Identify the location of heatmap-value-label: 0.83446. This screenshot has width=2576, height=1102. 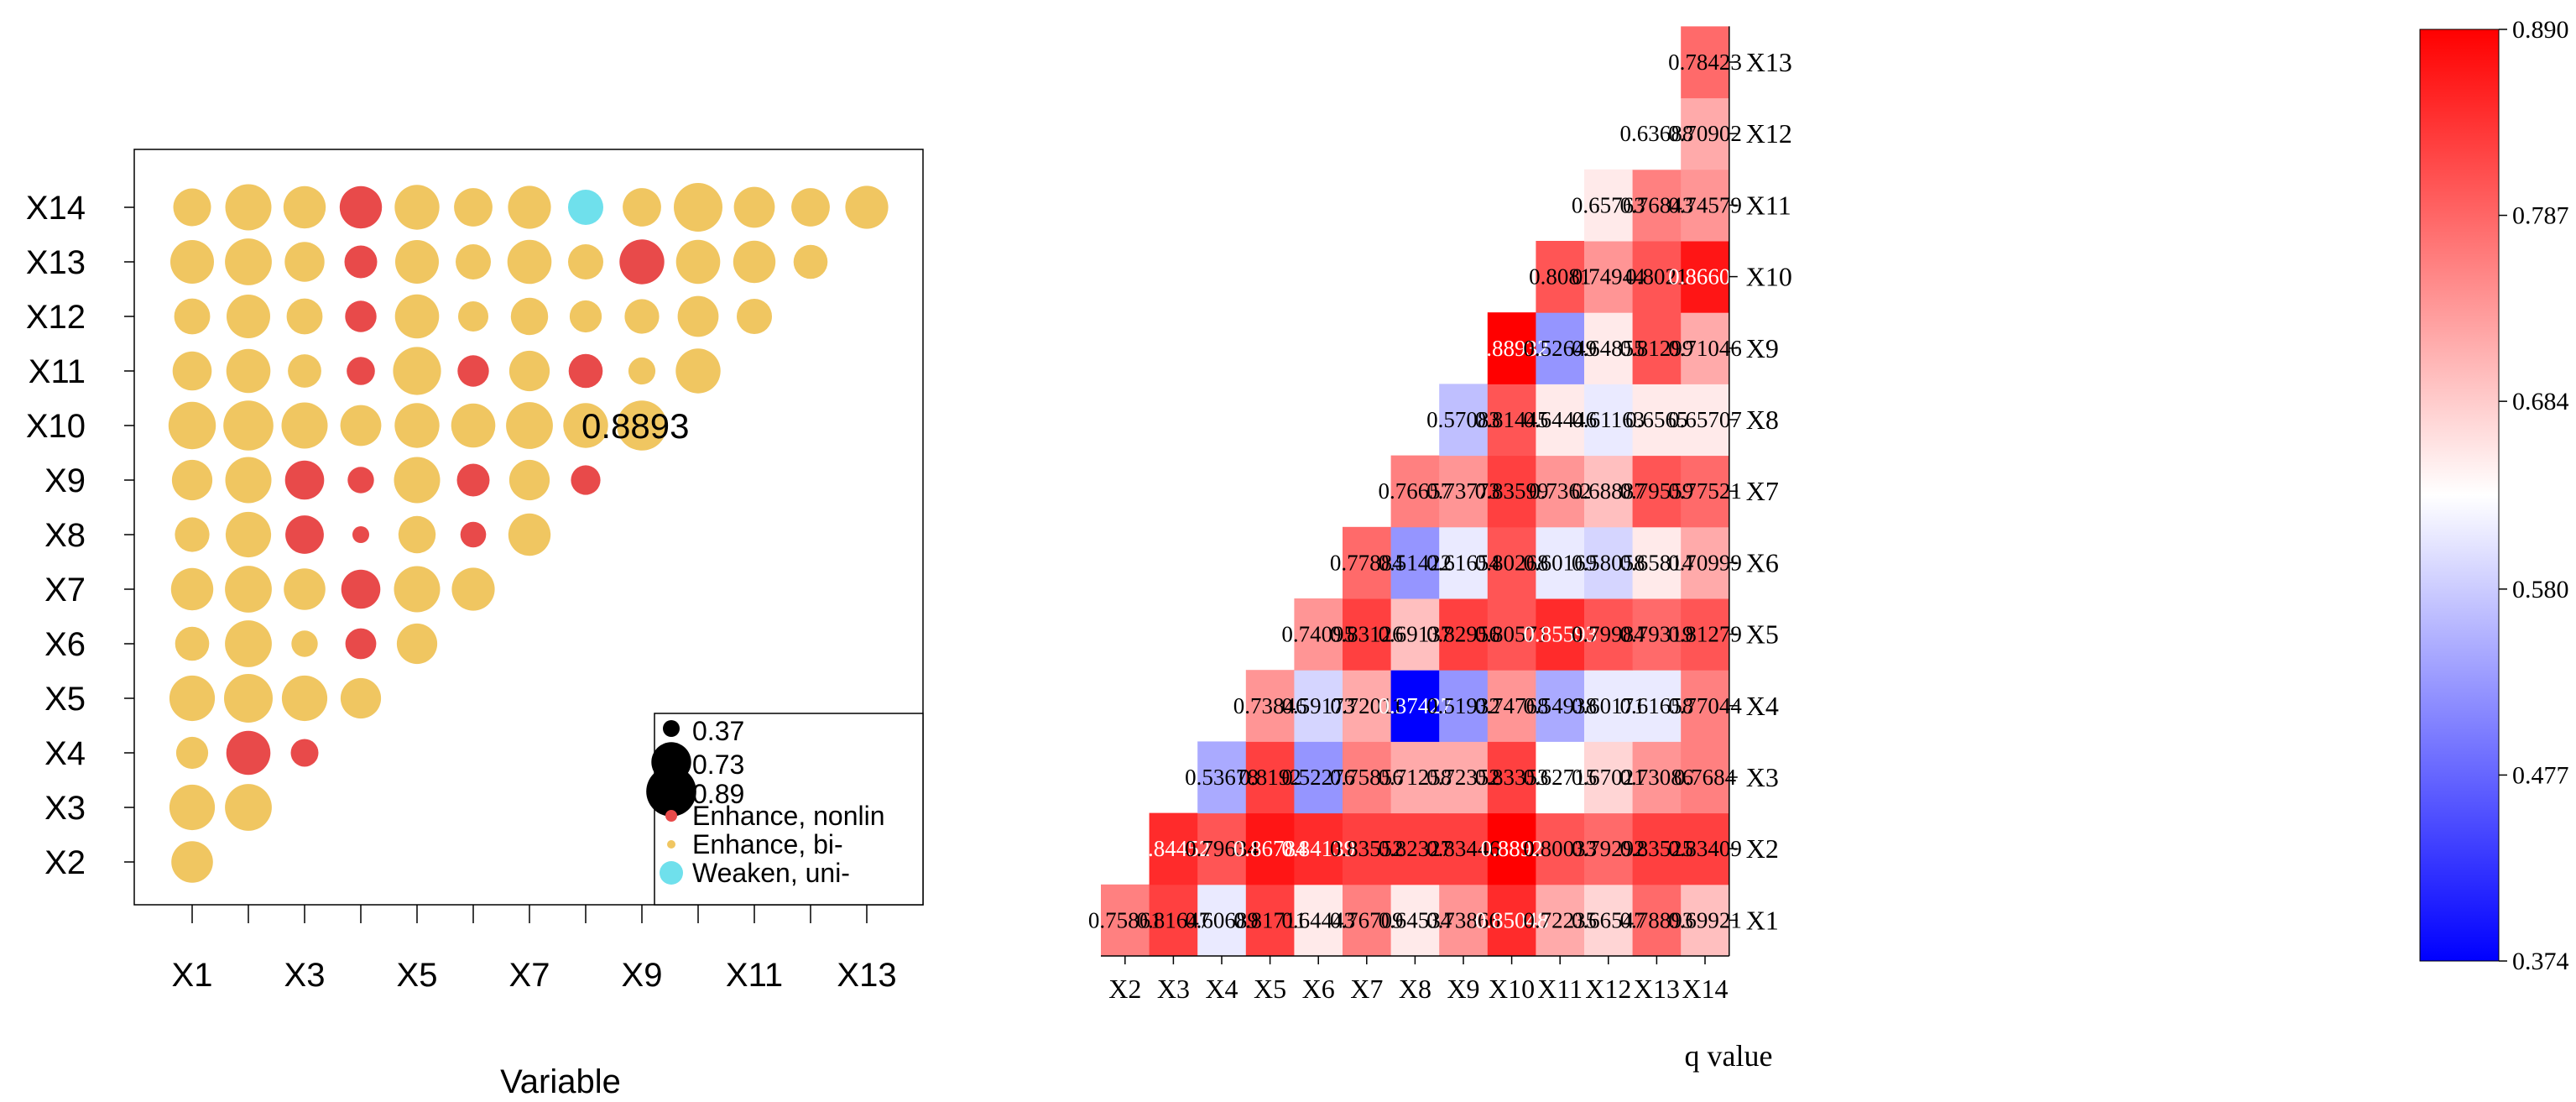
(1463, 848).